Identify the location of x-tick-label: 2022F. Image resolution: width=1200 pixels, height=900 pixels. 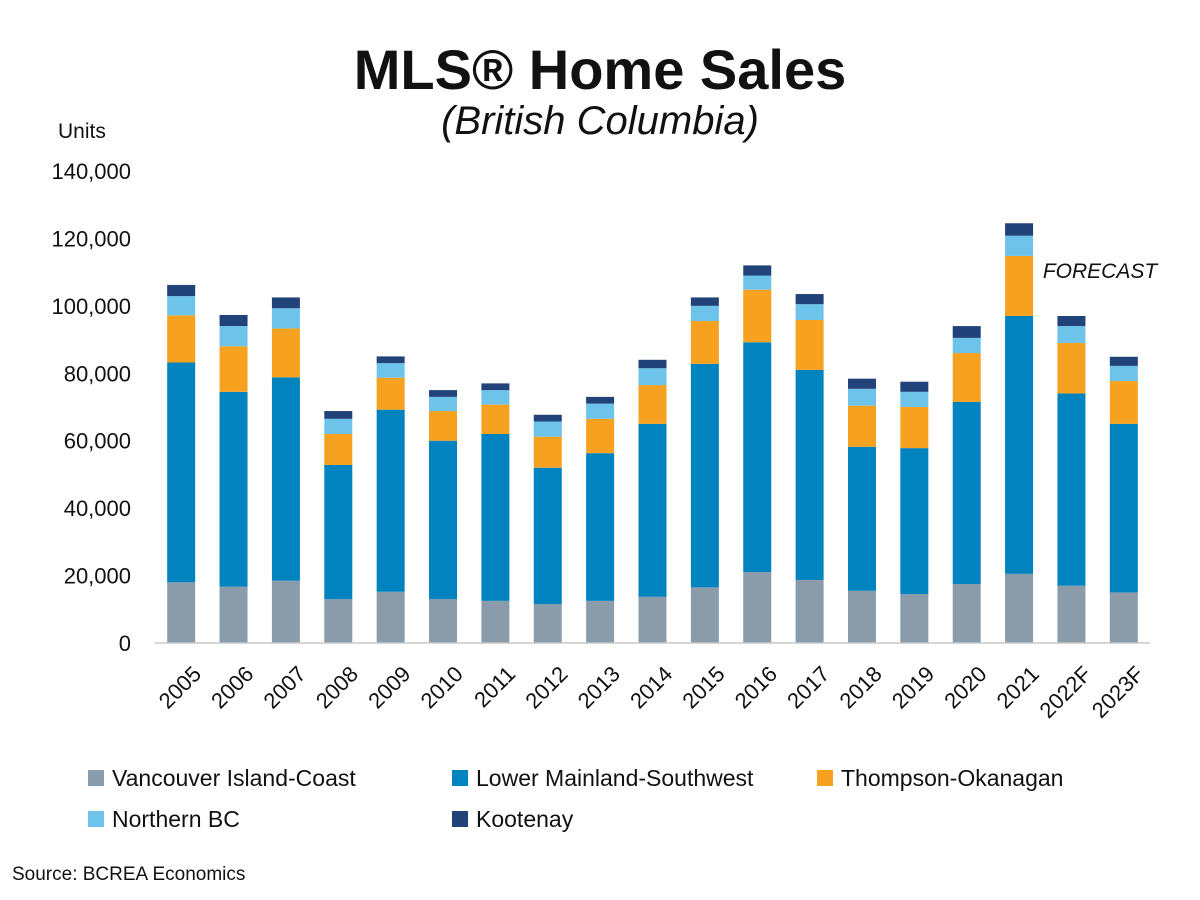
(1066, 692).